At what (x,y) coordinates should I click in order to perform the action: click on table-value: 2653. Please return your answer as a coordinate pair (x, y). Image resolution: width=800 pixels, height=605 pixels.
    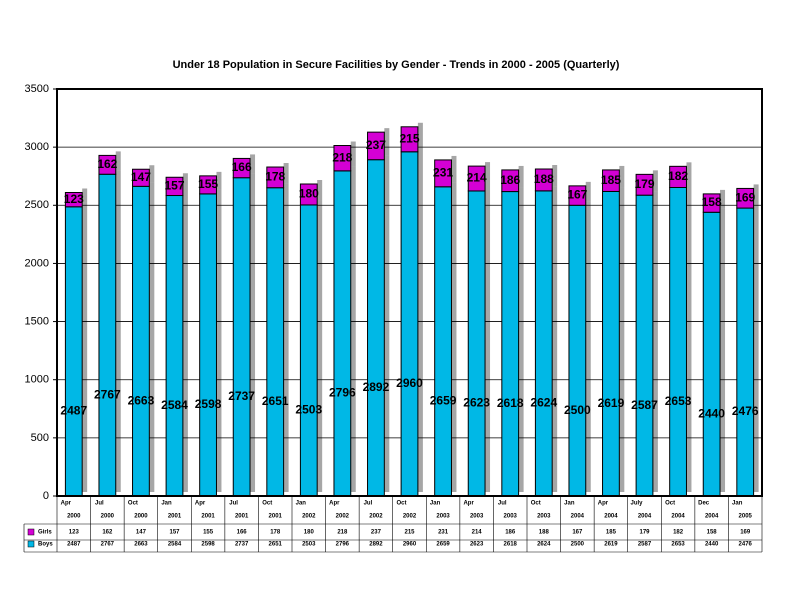
    Looking at the image, I should click on (678, 545).